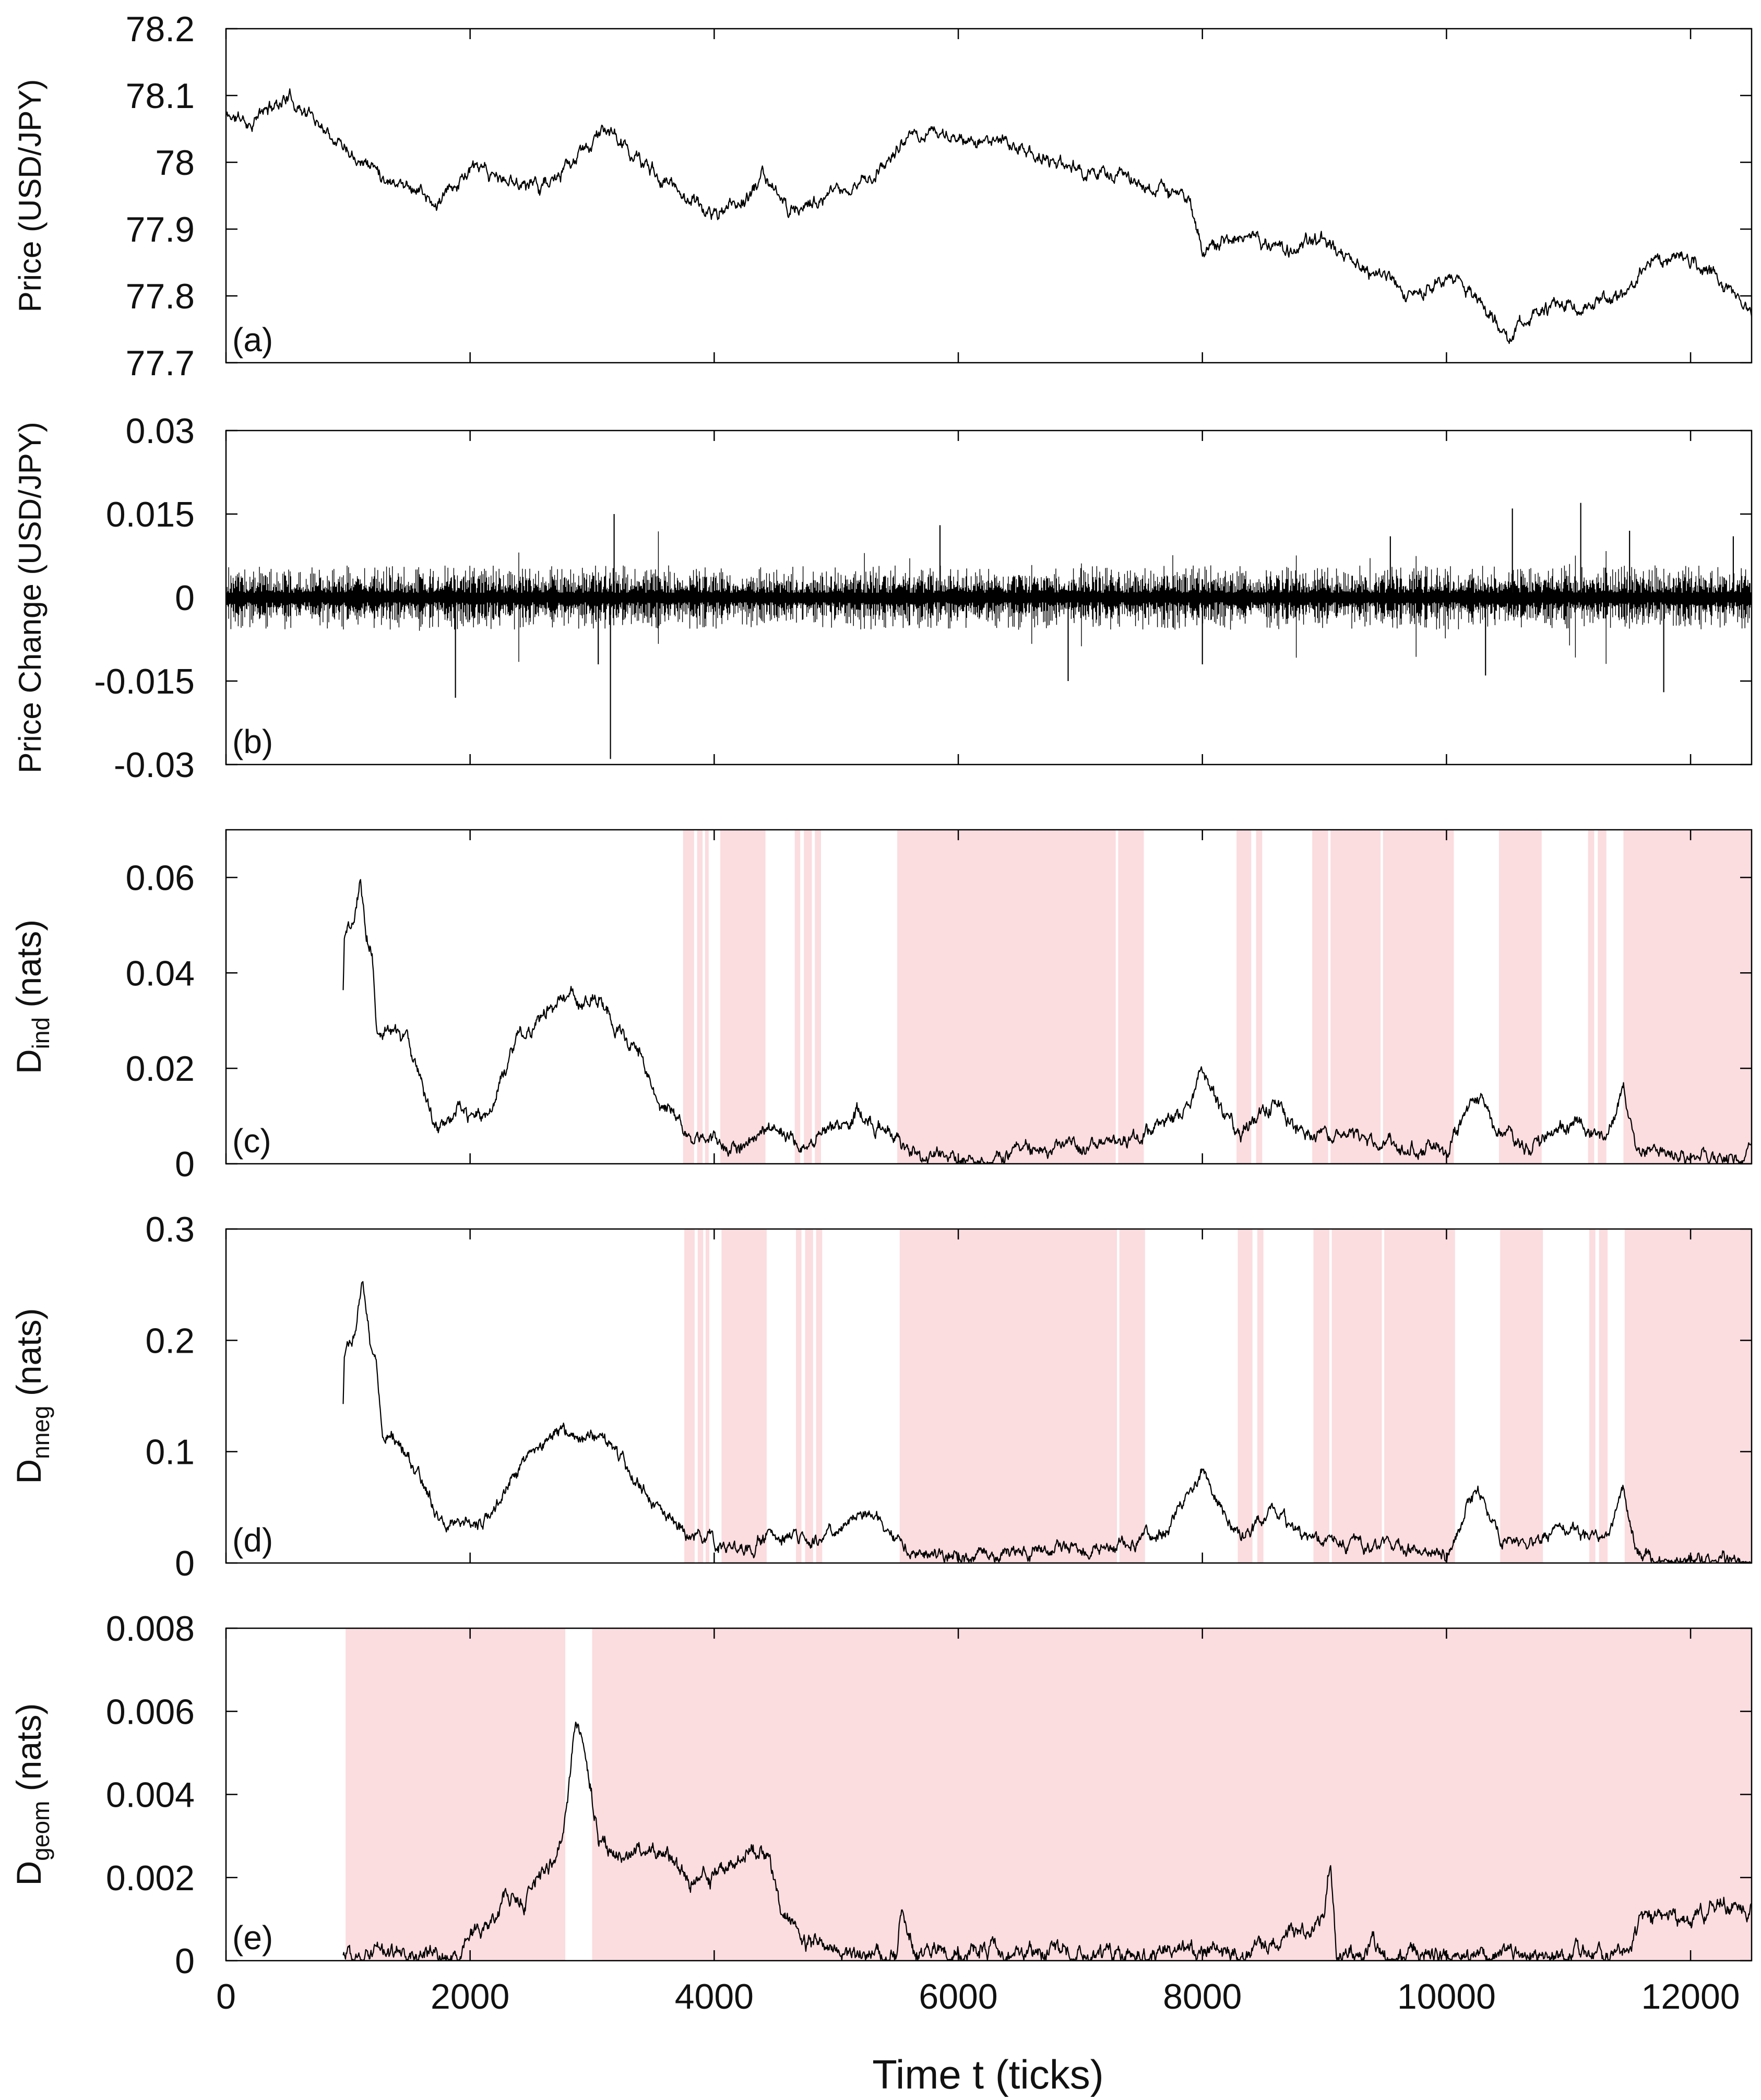  I want to click on y-tick-label-c-3: 0.06, so click(160, 878).